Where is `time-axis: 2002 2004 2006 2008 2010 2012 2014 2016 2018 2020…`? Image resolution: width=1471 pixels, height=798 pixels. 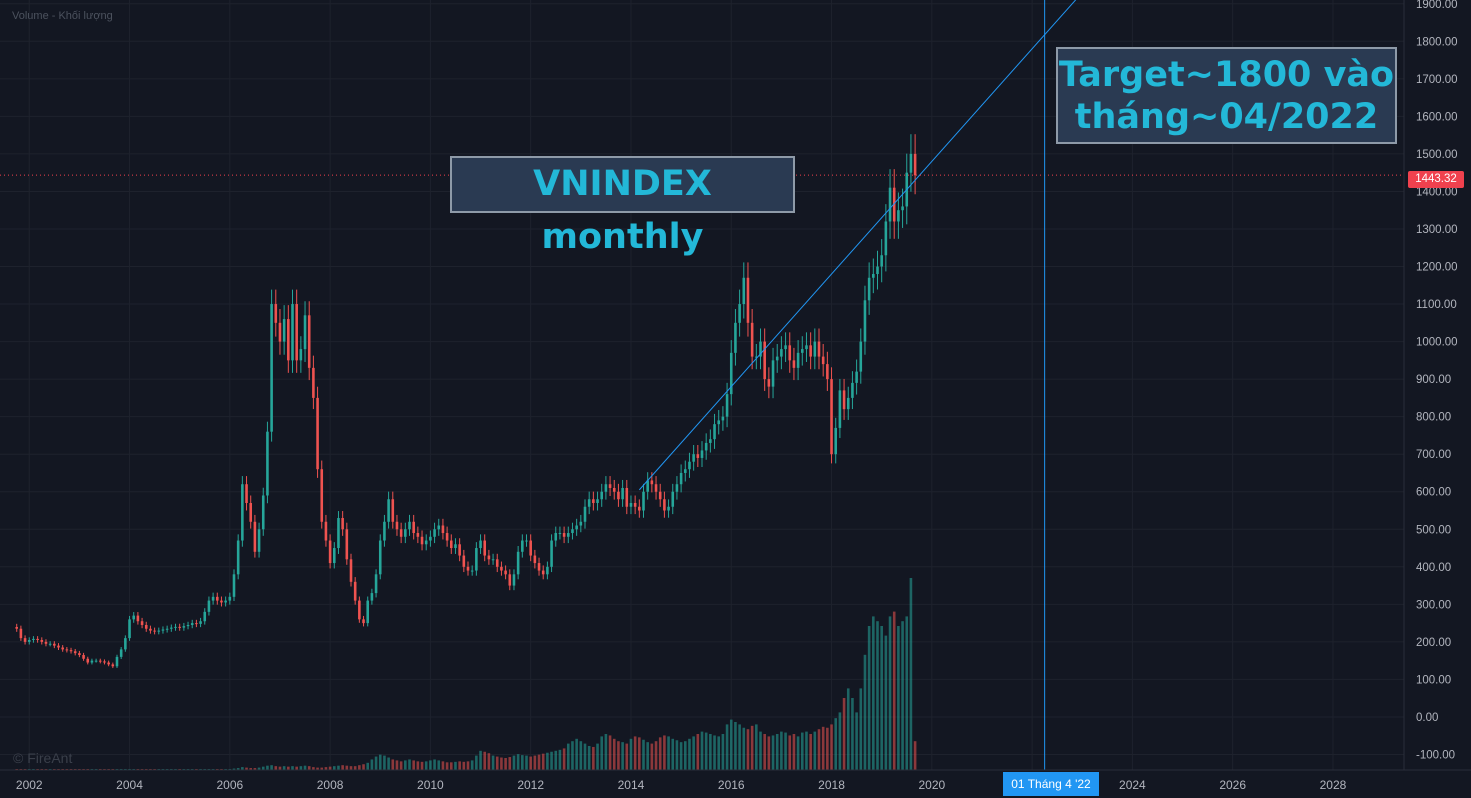
time-axis: 2002 2004 2006 2008 2010 2012 2014 2016 2018 2020… is located at coordinates (681, 785).